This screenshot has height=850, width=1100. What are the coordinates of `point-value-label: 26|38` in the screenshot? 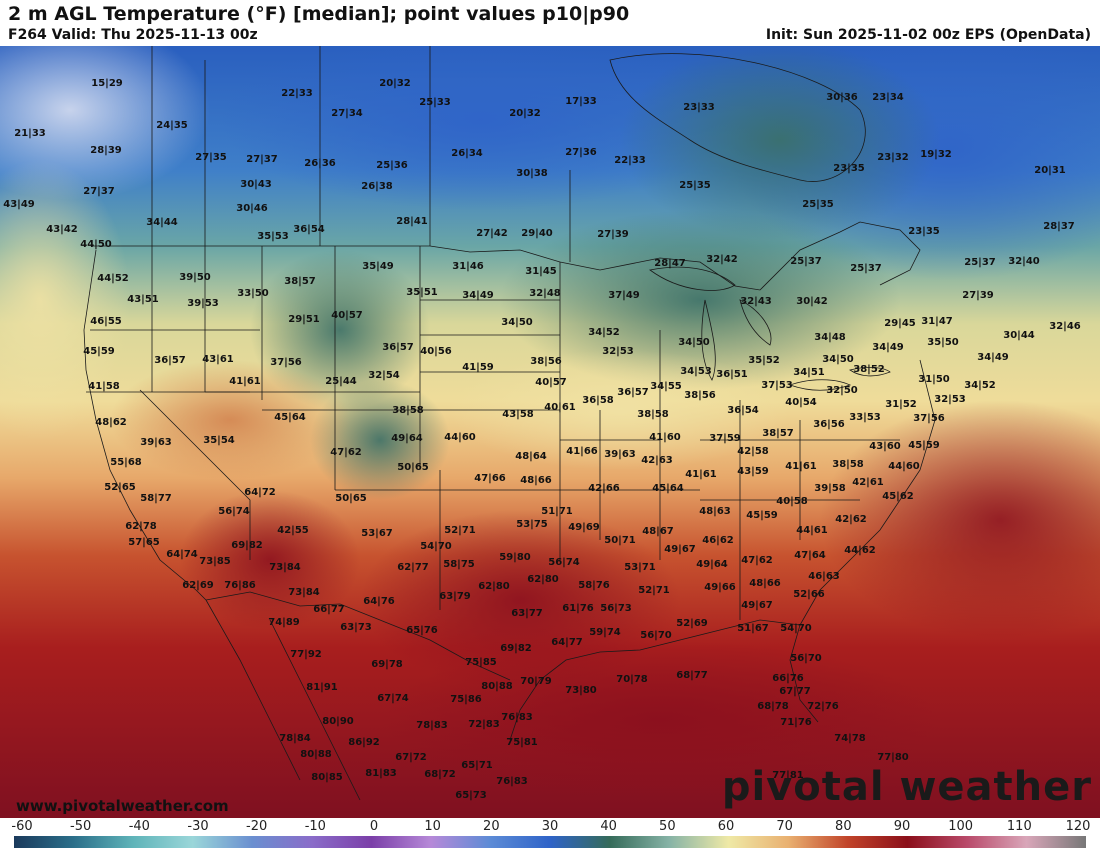 It's located at (377, 186).